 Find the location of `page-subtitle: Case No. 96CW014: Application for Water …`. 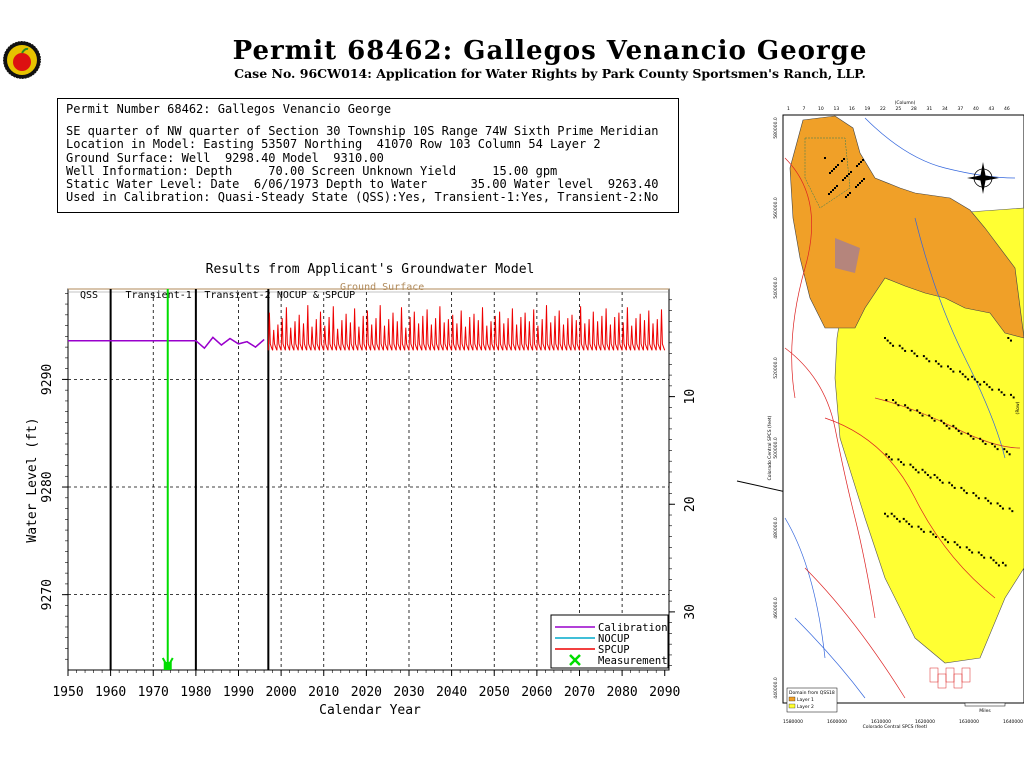

page-subtitle: Case No. 96CW014: Application for Water … is located at coordinates (550, 73).